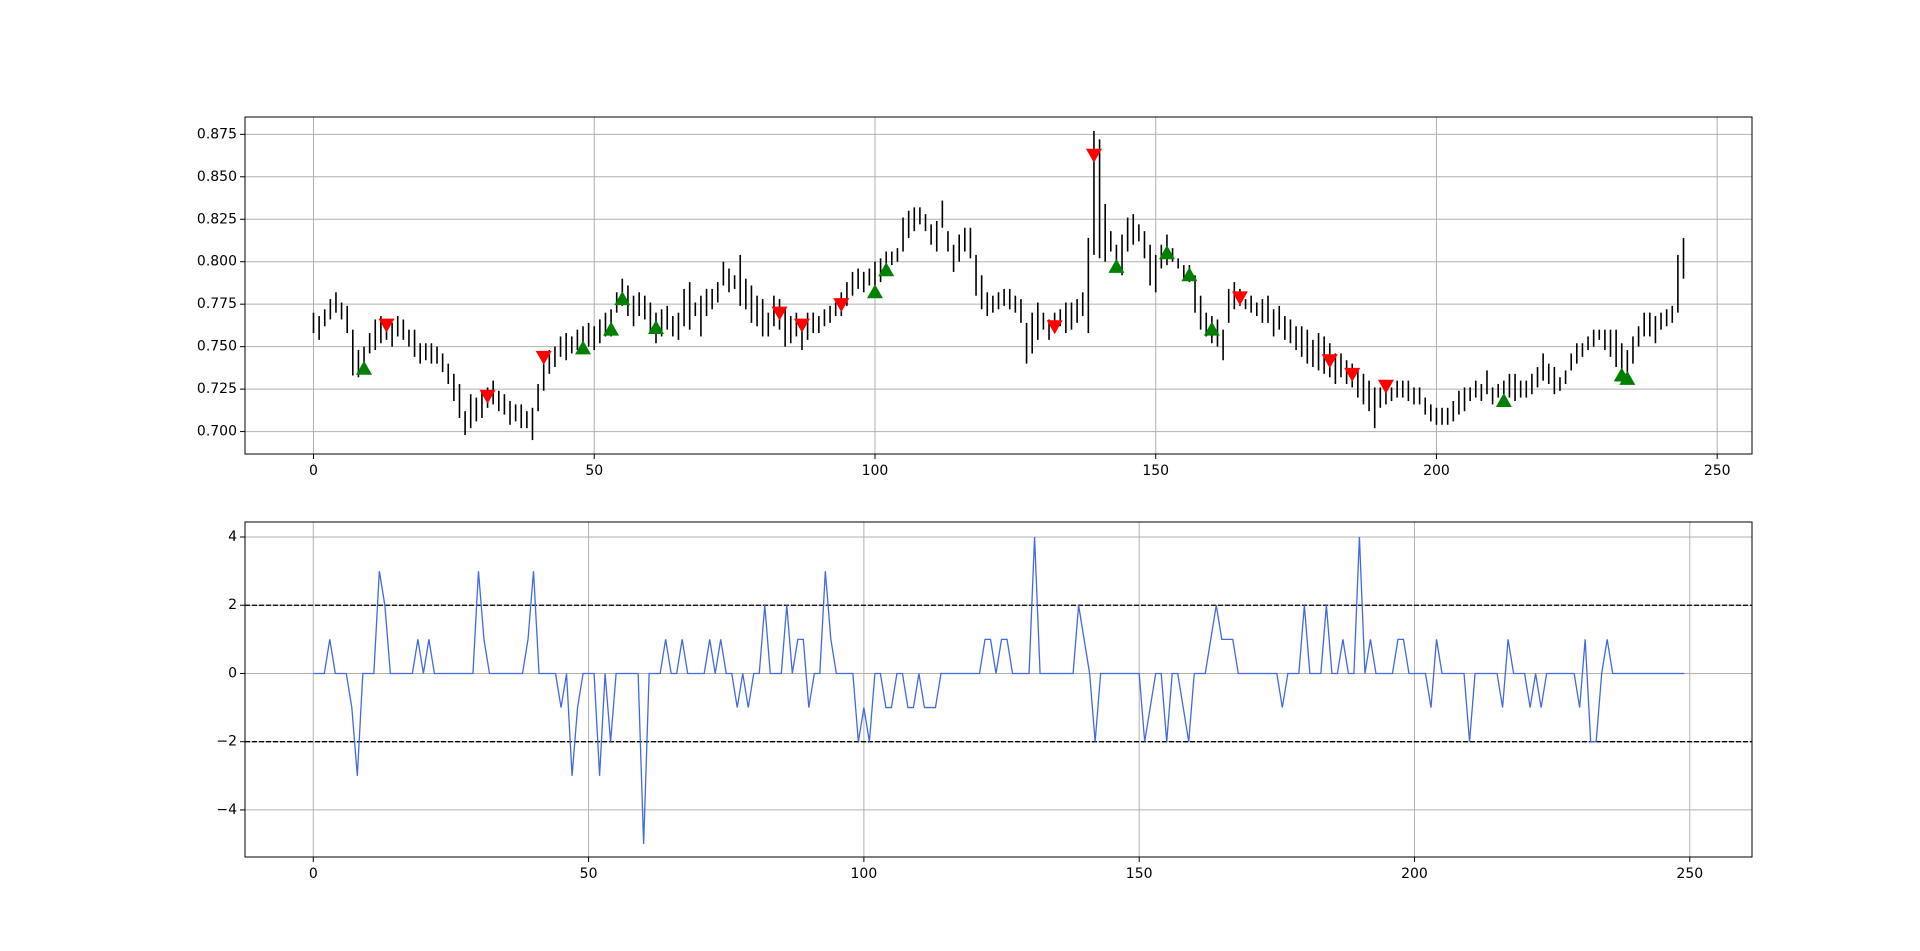  Describe the element at coordinates (217, 262) in the screenshot. I see `y-tick-label: 0.800` at that location.